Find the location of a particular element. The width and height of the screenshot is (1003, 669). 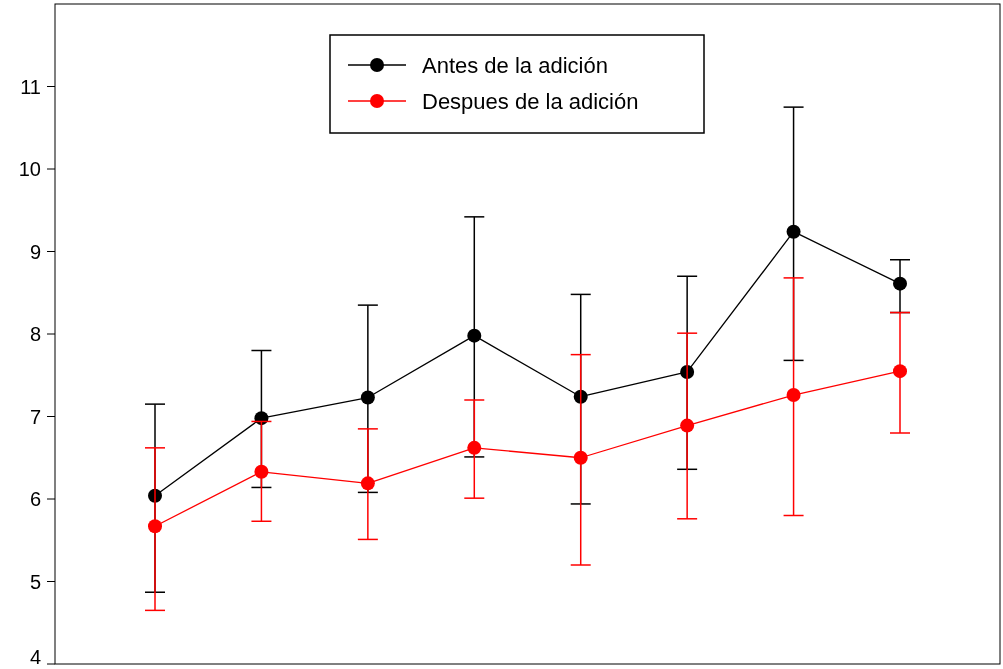

y-tick-label: 10 is located at coordinates (29, 169).